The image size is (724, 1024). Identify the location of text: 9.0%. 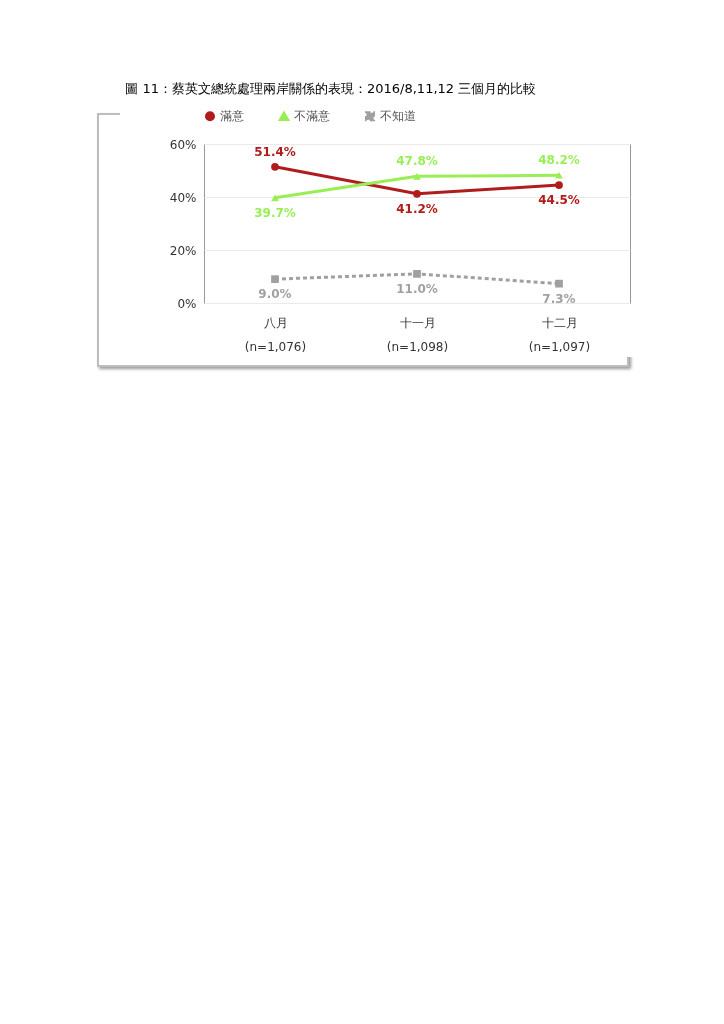
(275, 294).